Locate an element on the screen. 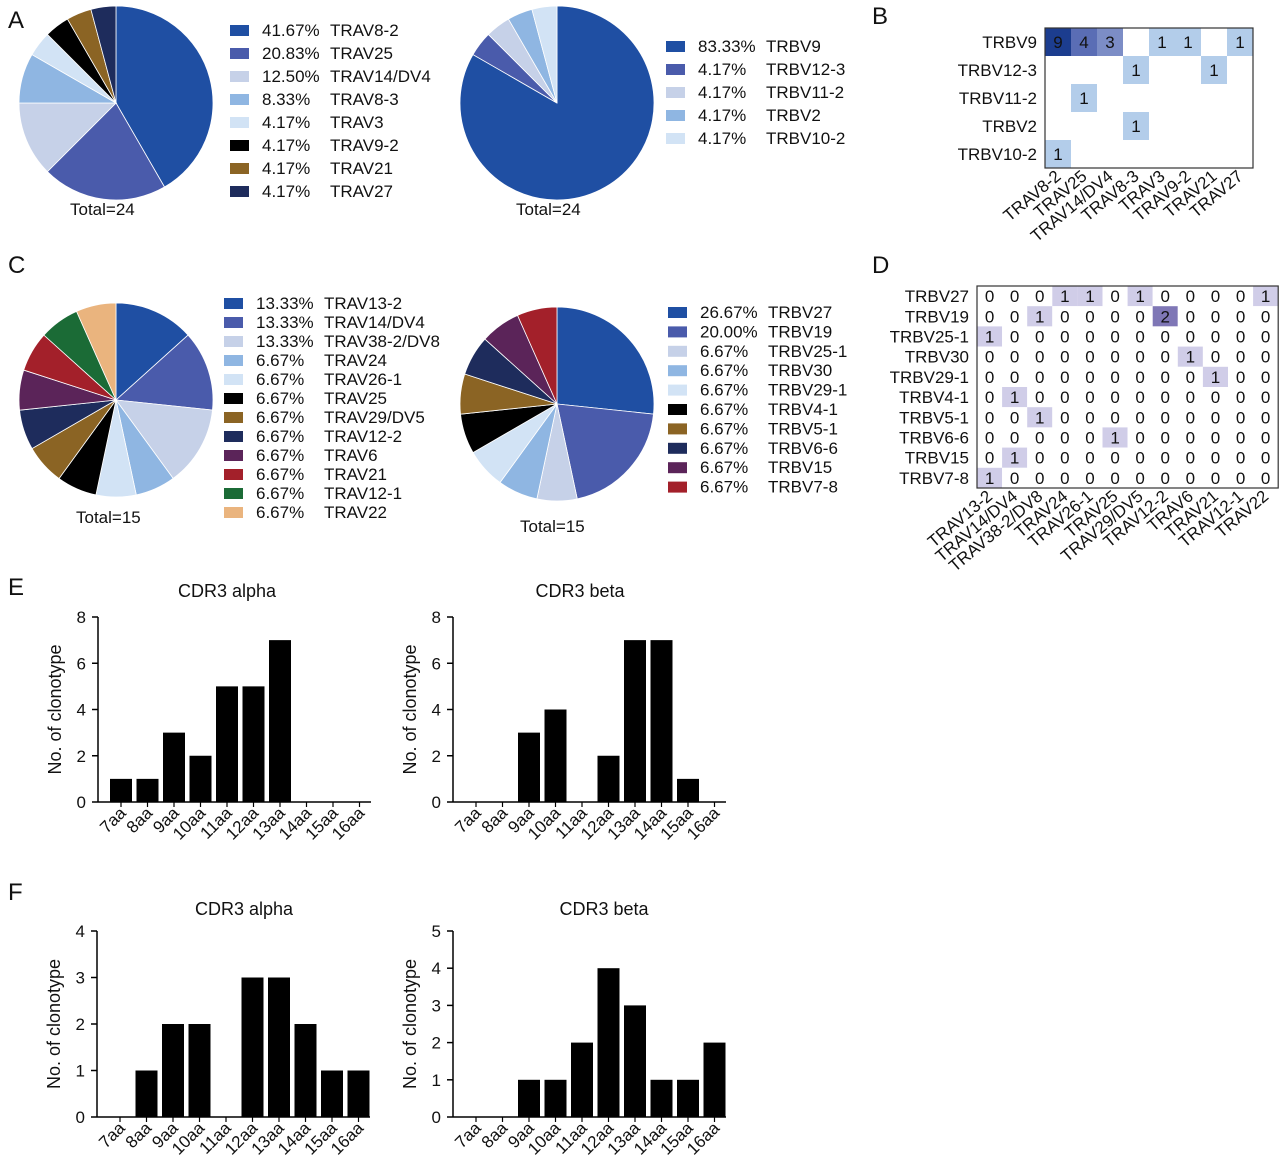 Image resolution: width=1280 pixels, height=1162 pixels. legend-label: TRBV10-2 is located at coordinates (805, 138).